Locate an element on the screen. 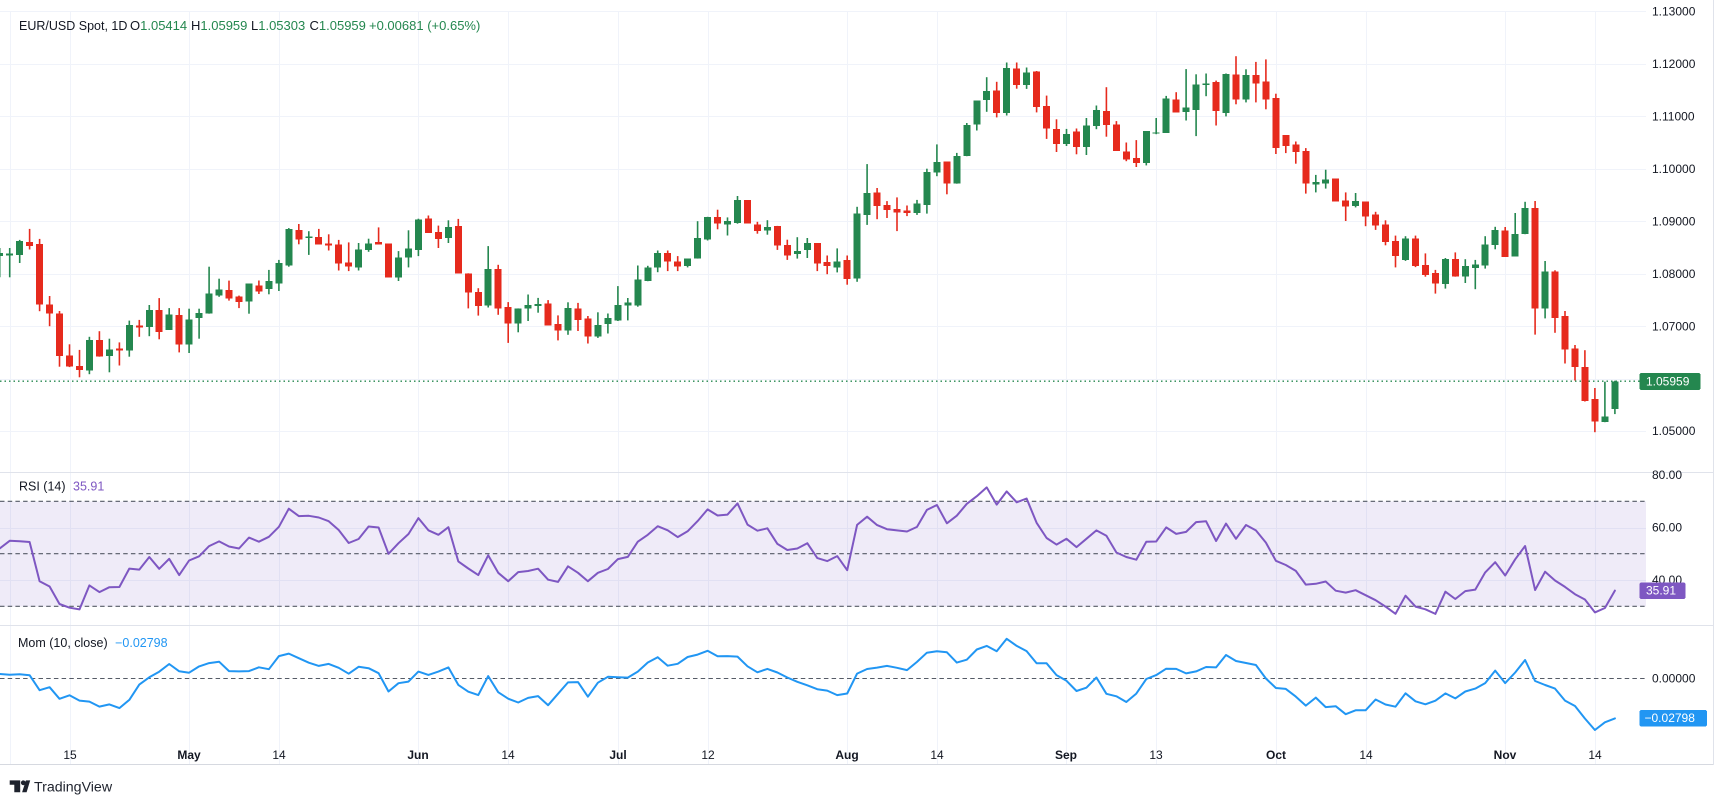 The image size is (1723, 803). svg-text: May is located at coordinates (189, 755).